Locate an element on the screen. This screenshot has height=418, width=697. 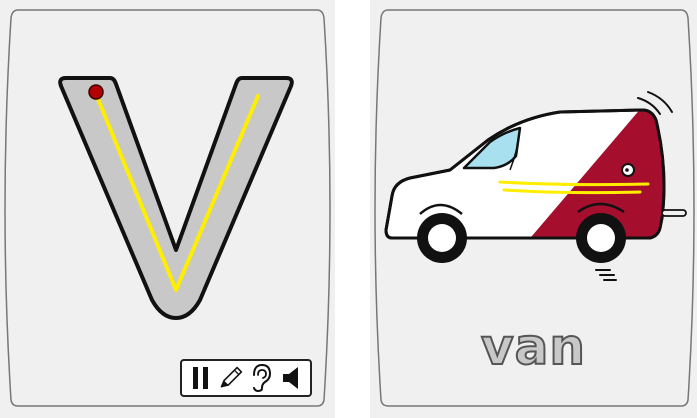
write-button is located at coordinates (231, 378).